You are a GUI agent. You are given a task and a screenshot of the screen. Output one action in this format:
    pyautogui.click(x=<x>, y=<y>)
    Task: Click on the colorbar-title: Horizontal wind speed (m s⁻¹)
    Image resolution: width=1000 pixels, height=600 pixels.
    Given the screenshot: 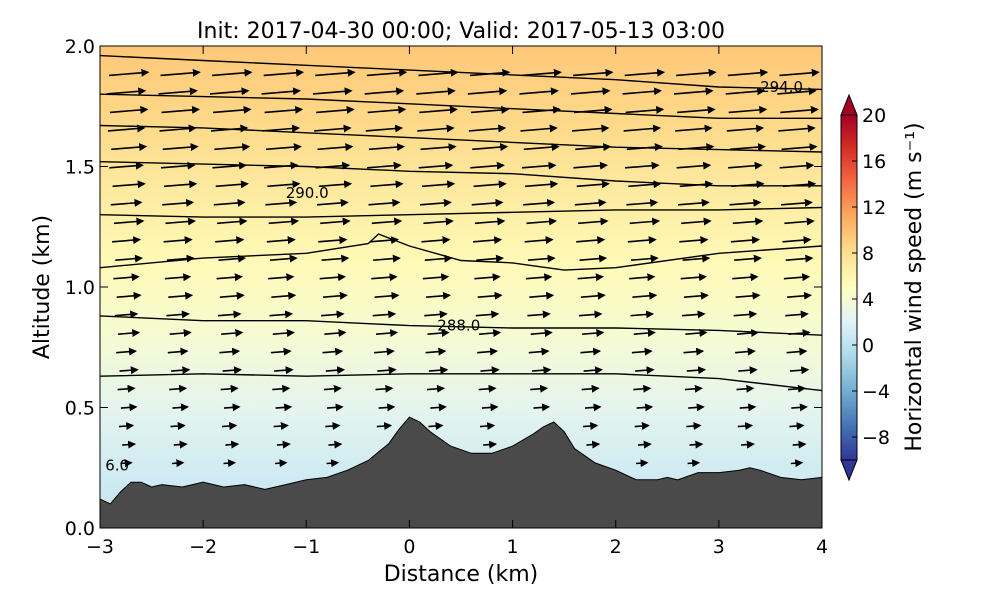 What is the action you would take?
    pyautogui.click(x=914, y=286)
    